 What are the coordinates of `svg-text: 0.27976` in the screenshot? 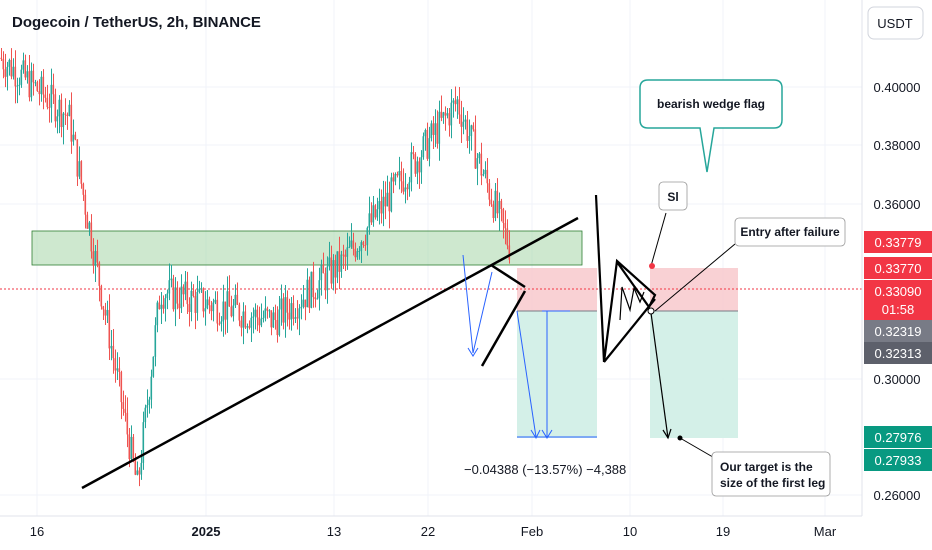 It's located at (898, 437).